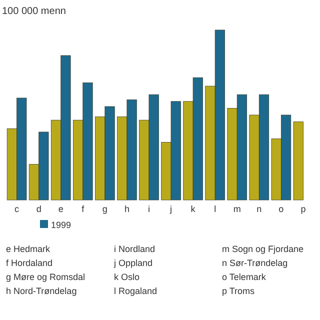  What do you see at coordinates (136, 291) in the screenshot?
I see `text: l Rogaland` at bounding box center [136, 291].